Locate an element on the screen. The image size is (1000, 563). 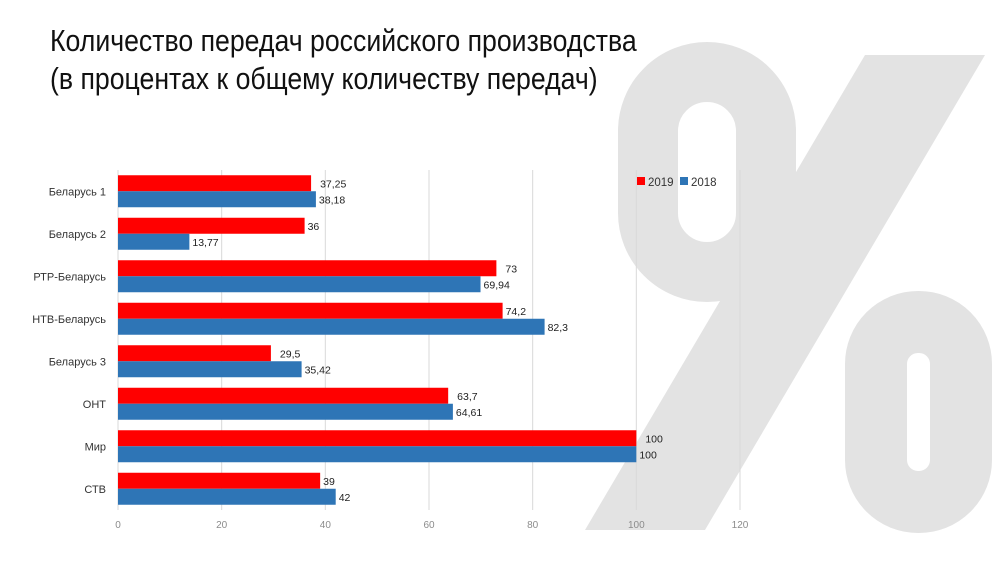
data-label-2018: 42 is located at coordinates (345, 498).